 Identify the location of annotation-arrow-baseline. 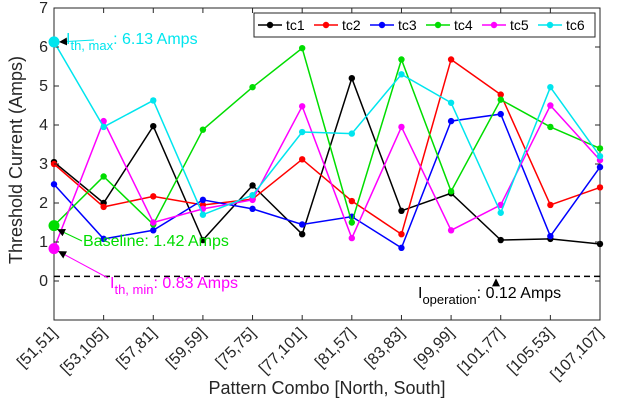
(70, 235).